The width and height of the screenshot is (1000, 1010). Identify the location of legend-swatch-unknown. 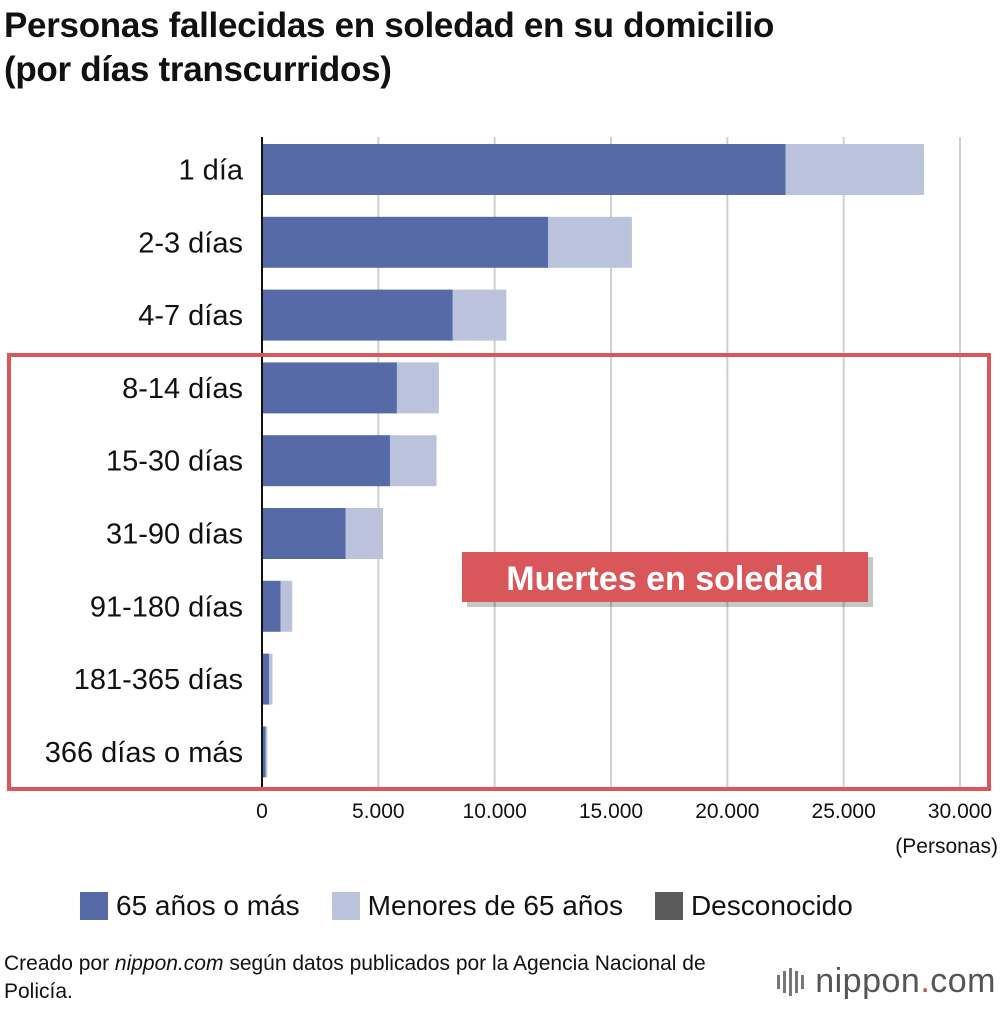
(668, 906).